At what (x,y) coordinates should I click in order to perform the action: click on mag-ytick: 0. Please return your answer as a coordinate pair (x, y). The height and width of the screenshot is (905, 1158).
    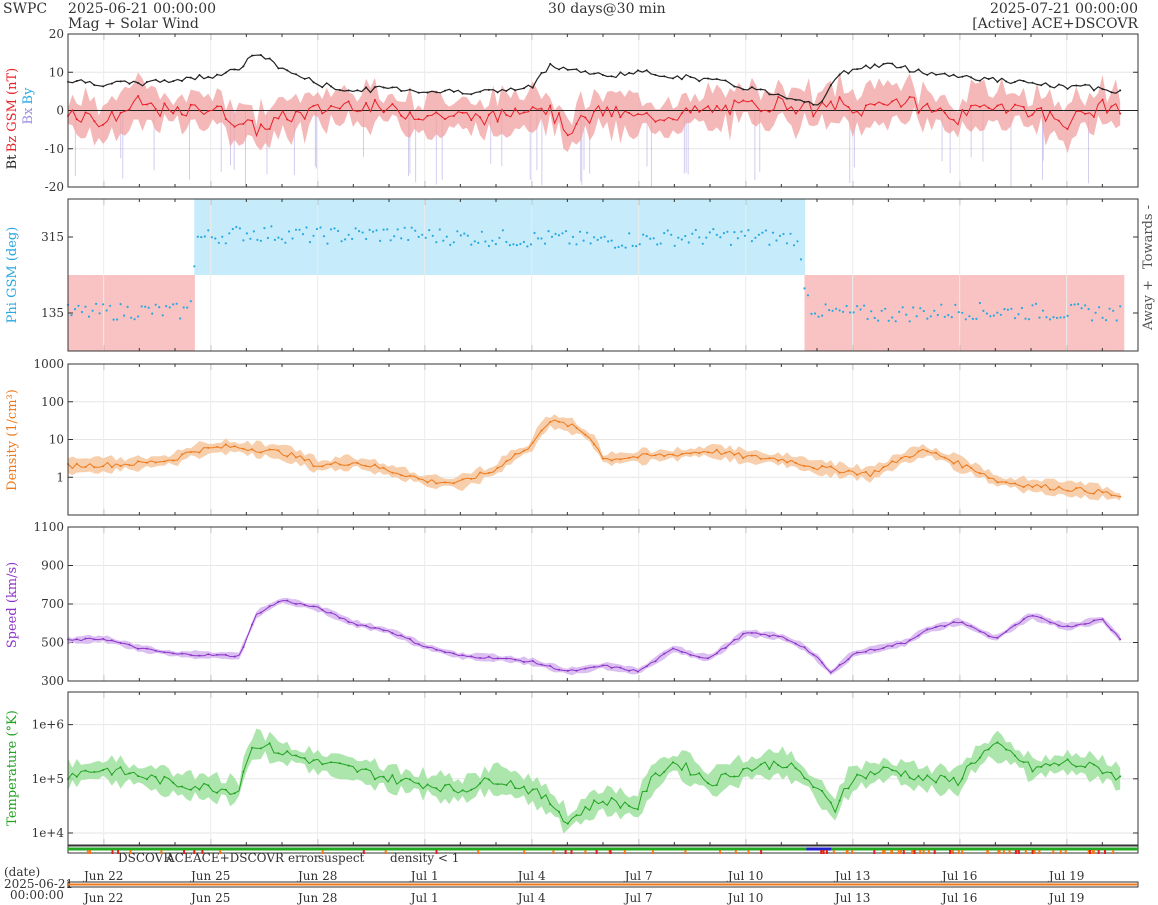
    Looking at the image, I should click on (60, 111).